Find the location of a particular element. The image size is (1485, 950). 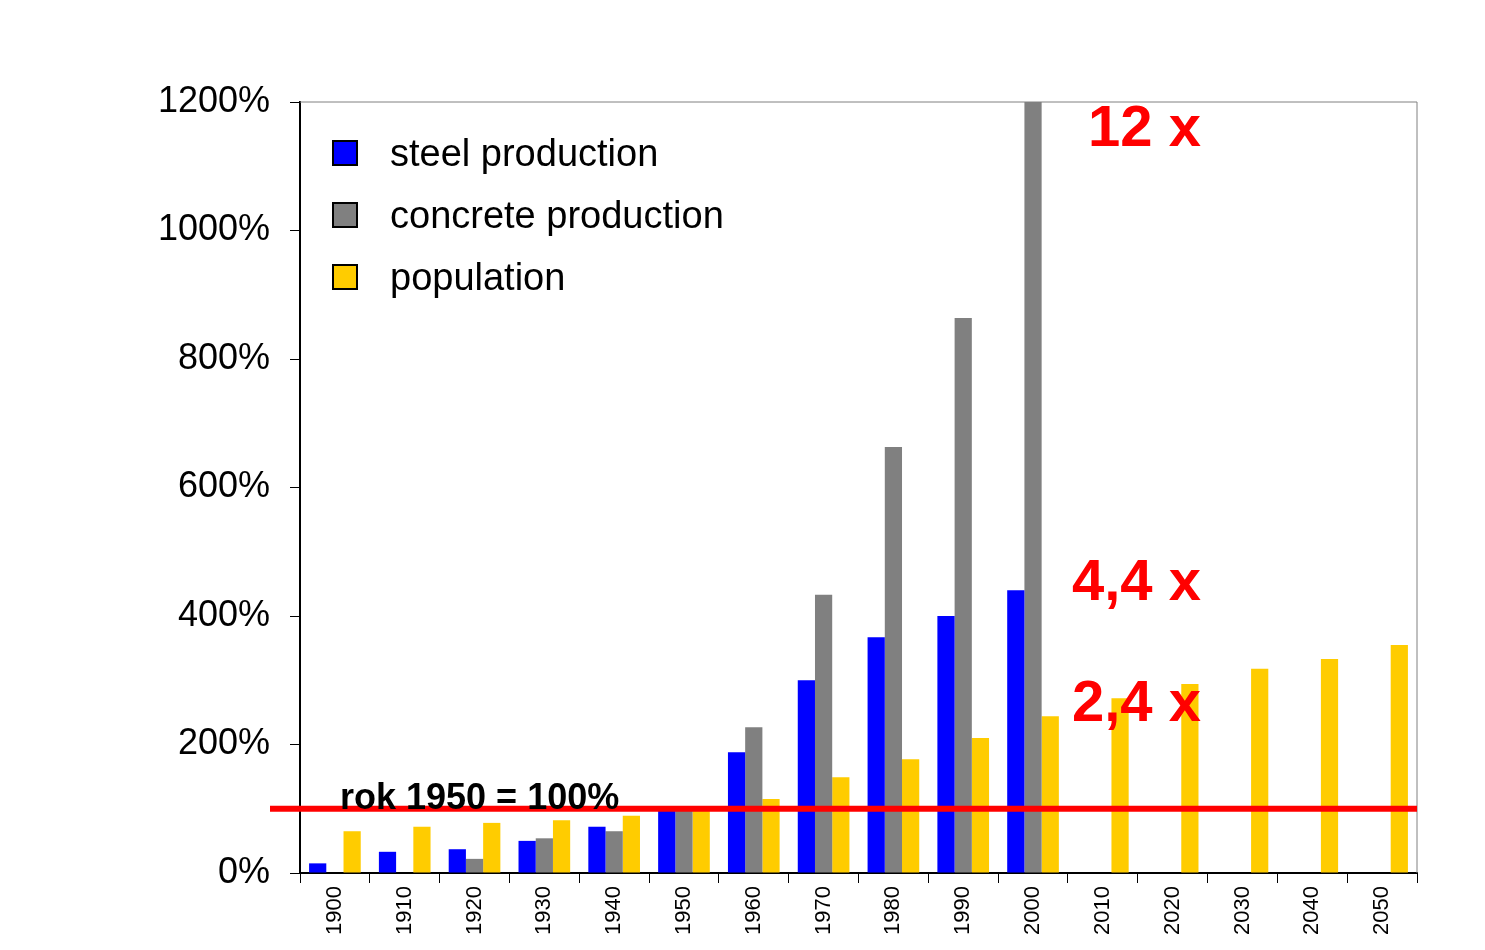

x-tick-label: 2050 is located at coordinates (1381, 910).